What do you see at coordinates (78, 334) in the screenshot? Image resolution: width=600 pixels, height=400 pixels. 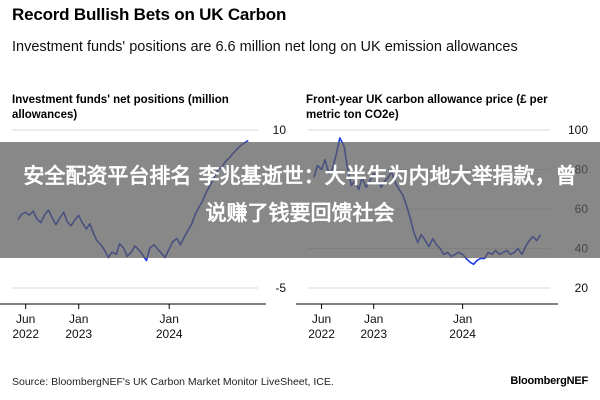 I see `positions-x-tick-label: 2023` at bounding box center [78, 334].